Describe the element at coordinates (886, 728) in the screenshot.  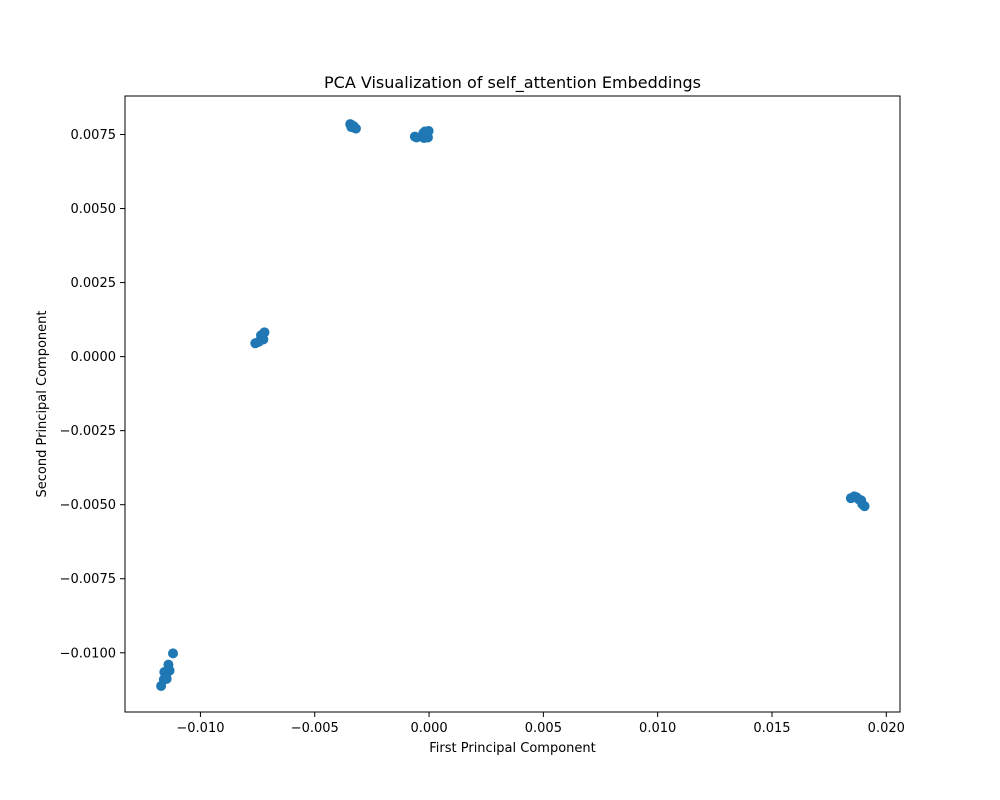
I see `x-tick-label: 0.020` at that location.